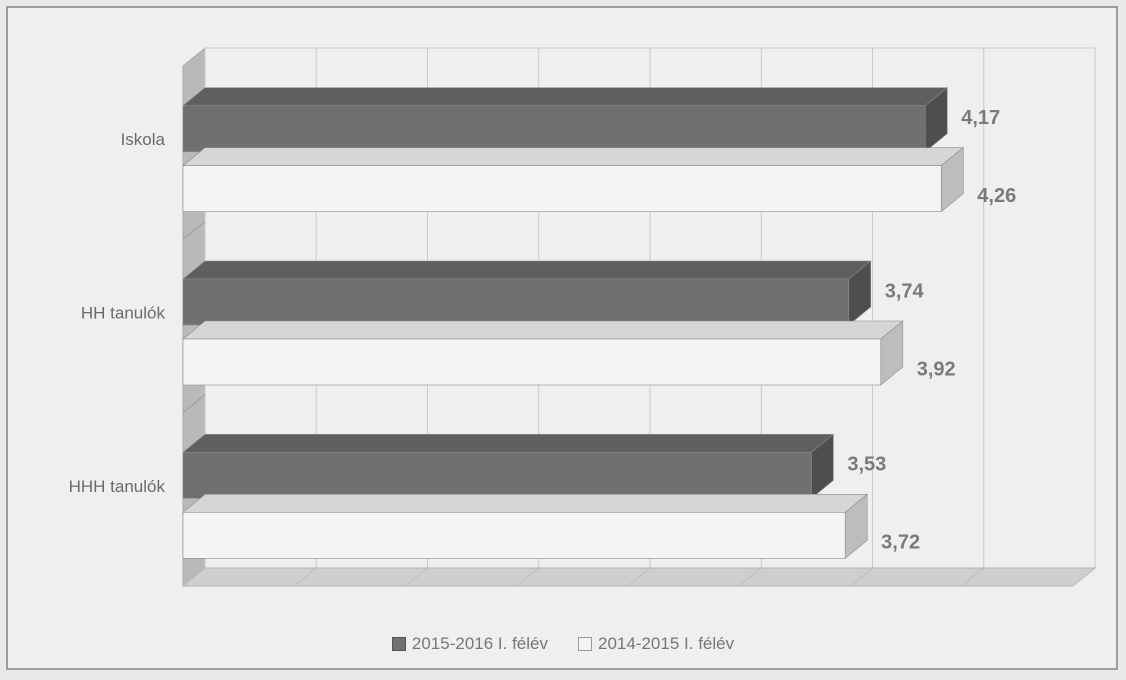 The image size is (1126, 680). I want to click on legend-swatch-light, so click(585, 644).